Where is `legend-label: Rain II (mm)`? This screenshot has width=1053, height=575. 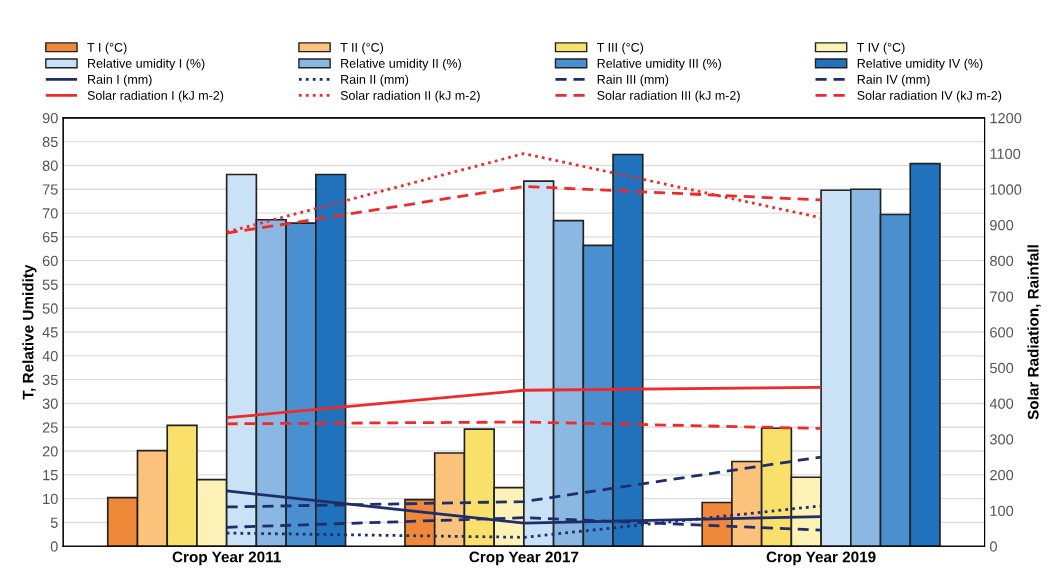 legend-label: Rain II (mm) is located at coordinates (375, 80).